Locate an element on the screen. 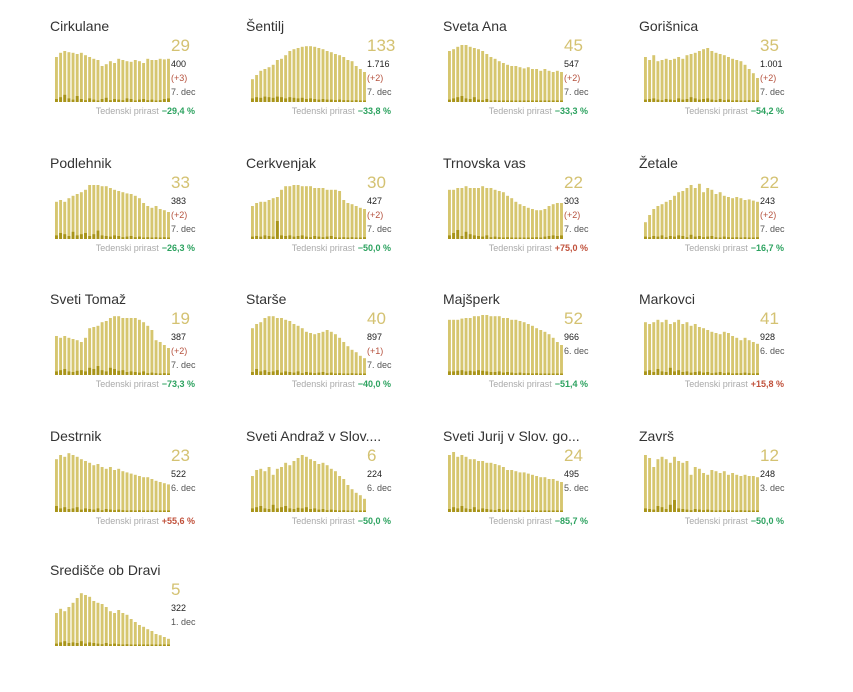 This screenshot has height=692, width=853. municipality-card: Završ 12 248 3. dec Tedenski prirast −50,0 % is located at coordinates (734, 493).